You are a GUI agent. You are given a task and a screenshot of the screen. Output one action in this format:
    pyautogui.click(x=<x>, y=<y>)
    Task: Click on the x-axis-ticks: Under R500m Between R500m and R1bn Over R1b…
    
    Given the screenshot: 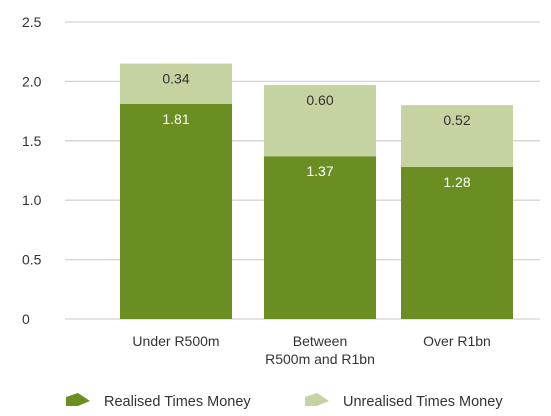 What is the action you would take?
    pyautogui.click(x=311, y=350)
    